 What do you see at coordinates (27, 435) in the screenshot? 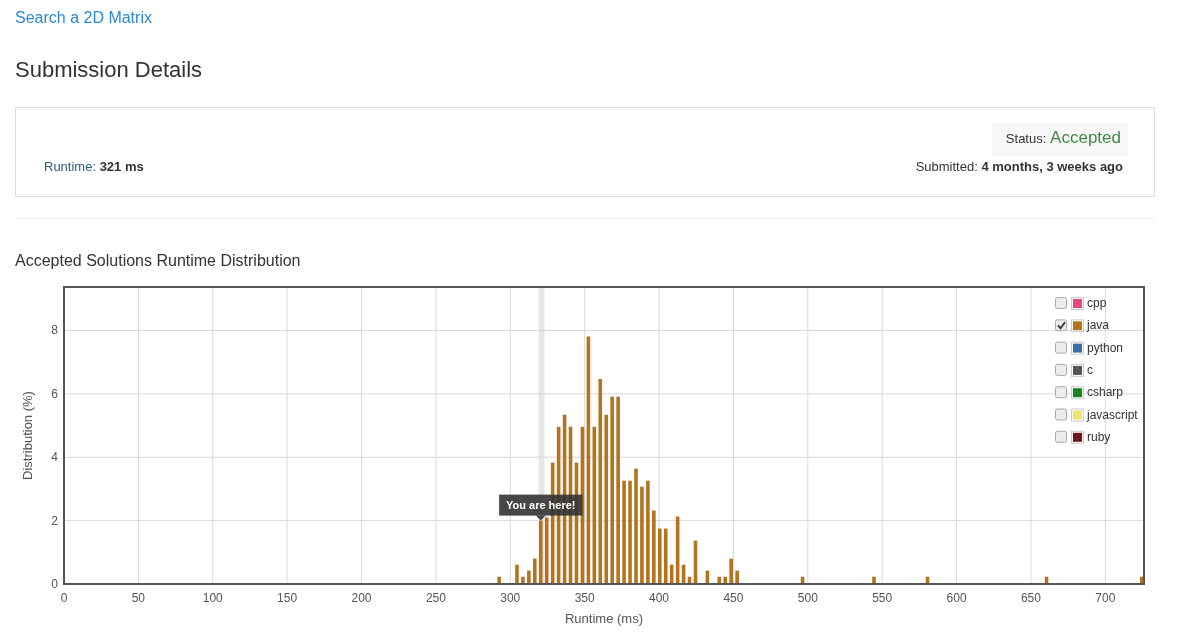
I see `y-axis-title: Distribution (%)` at bounding box center [27, 435].